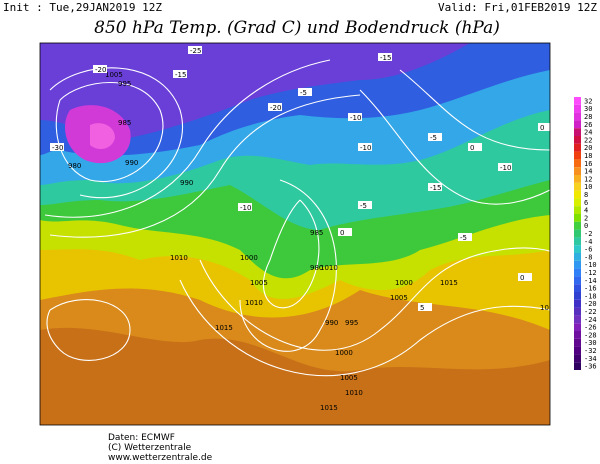 The height and width of the screenshot is (464, 600). Describe the element at coordinates (422, 308) in the screenshot. I see `temp-label: 5` at that location.